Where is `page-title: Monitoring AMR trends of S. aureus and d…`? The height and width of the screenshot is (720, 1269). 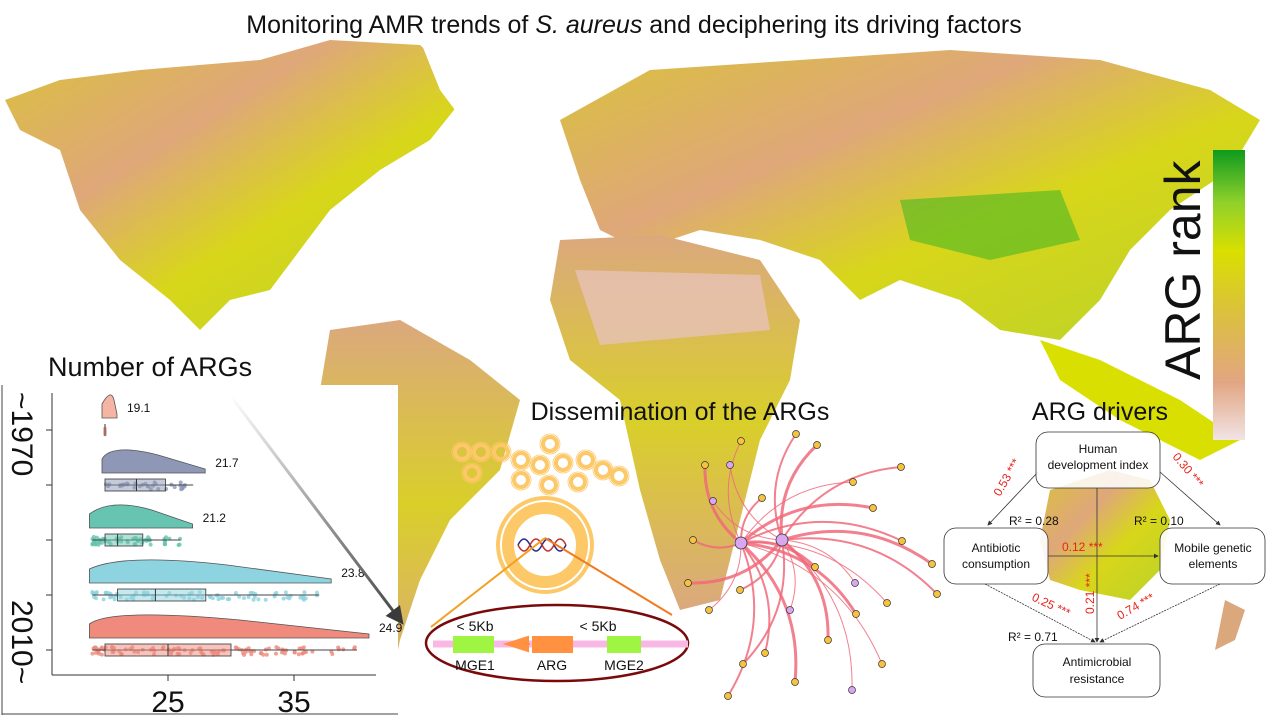 page-title: Monitoring AMR trends of S. aureus and d… is located at coordinates (633, 25).